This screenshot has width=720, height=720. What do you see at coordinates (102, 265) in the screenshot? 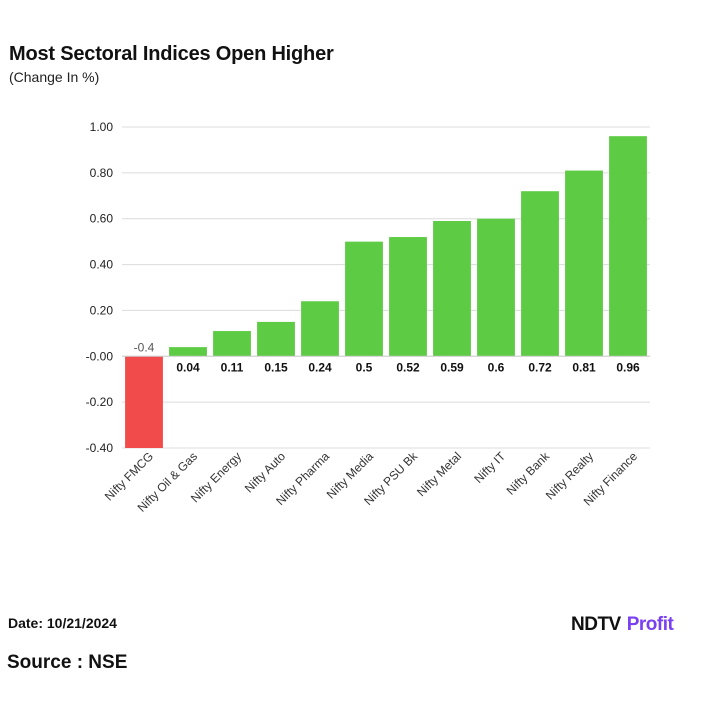
I see `y-tick-label: 0.40` at bounding box center [102, 265].